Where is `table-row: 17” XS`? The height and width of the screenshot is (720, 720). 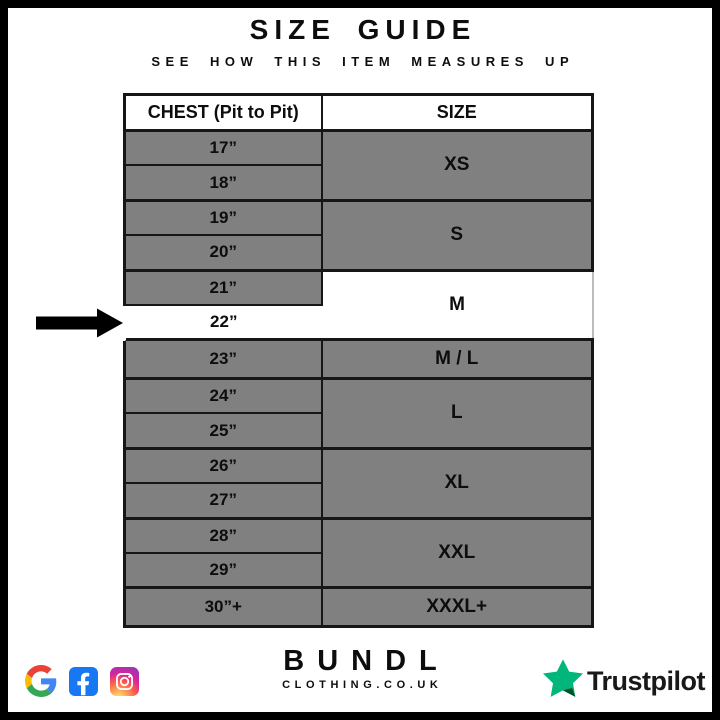 table-row: 17” XS is located at coordinates (358, 165).